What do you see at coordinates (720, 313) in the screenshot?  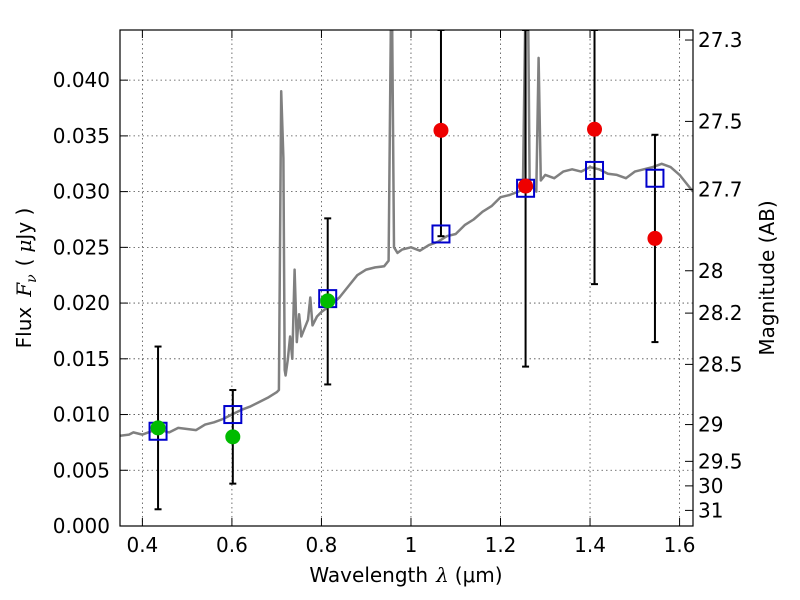 I see `magnitude-tick-label: 28.2` at bounding box center [720, 313].